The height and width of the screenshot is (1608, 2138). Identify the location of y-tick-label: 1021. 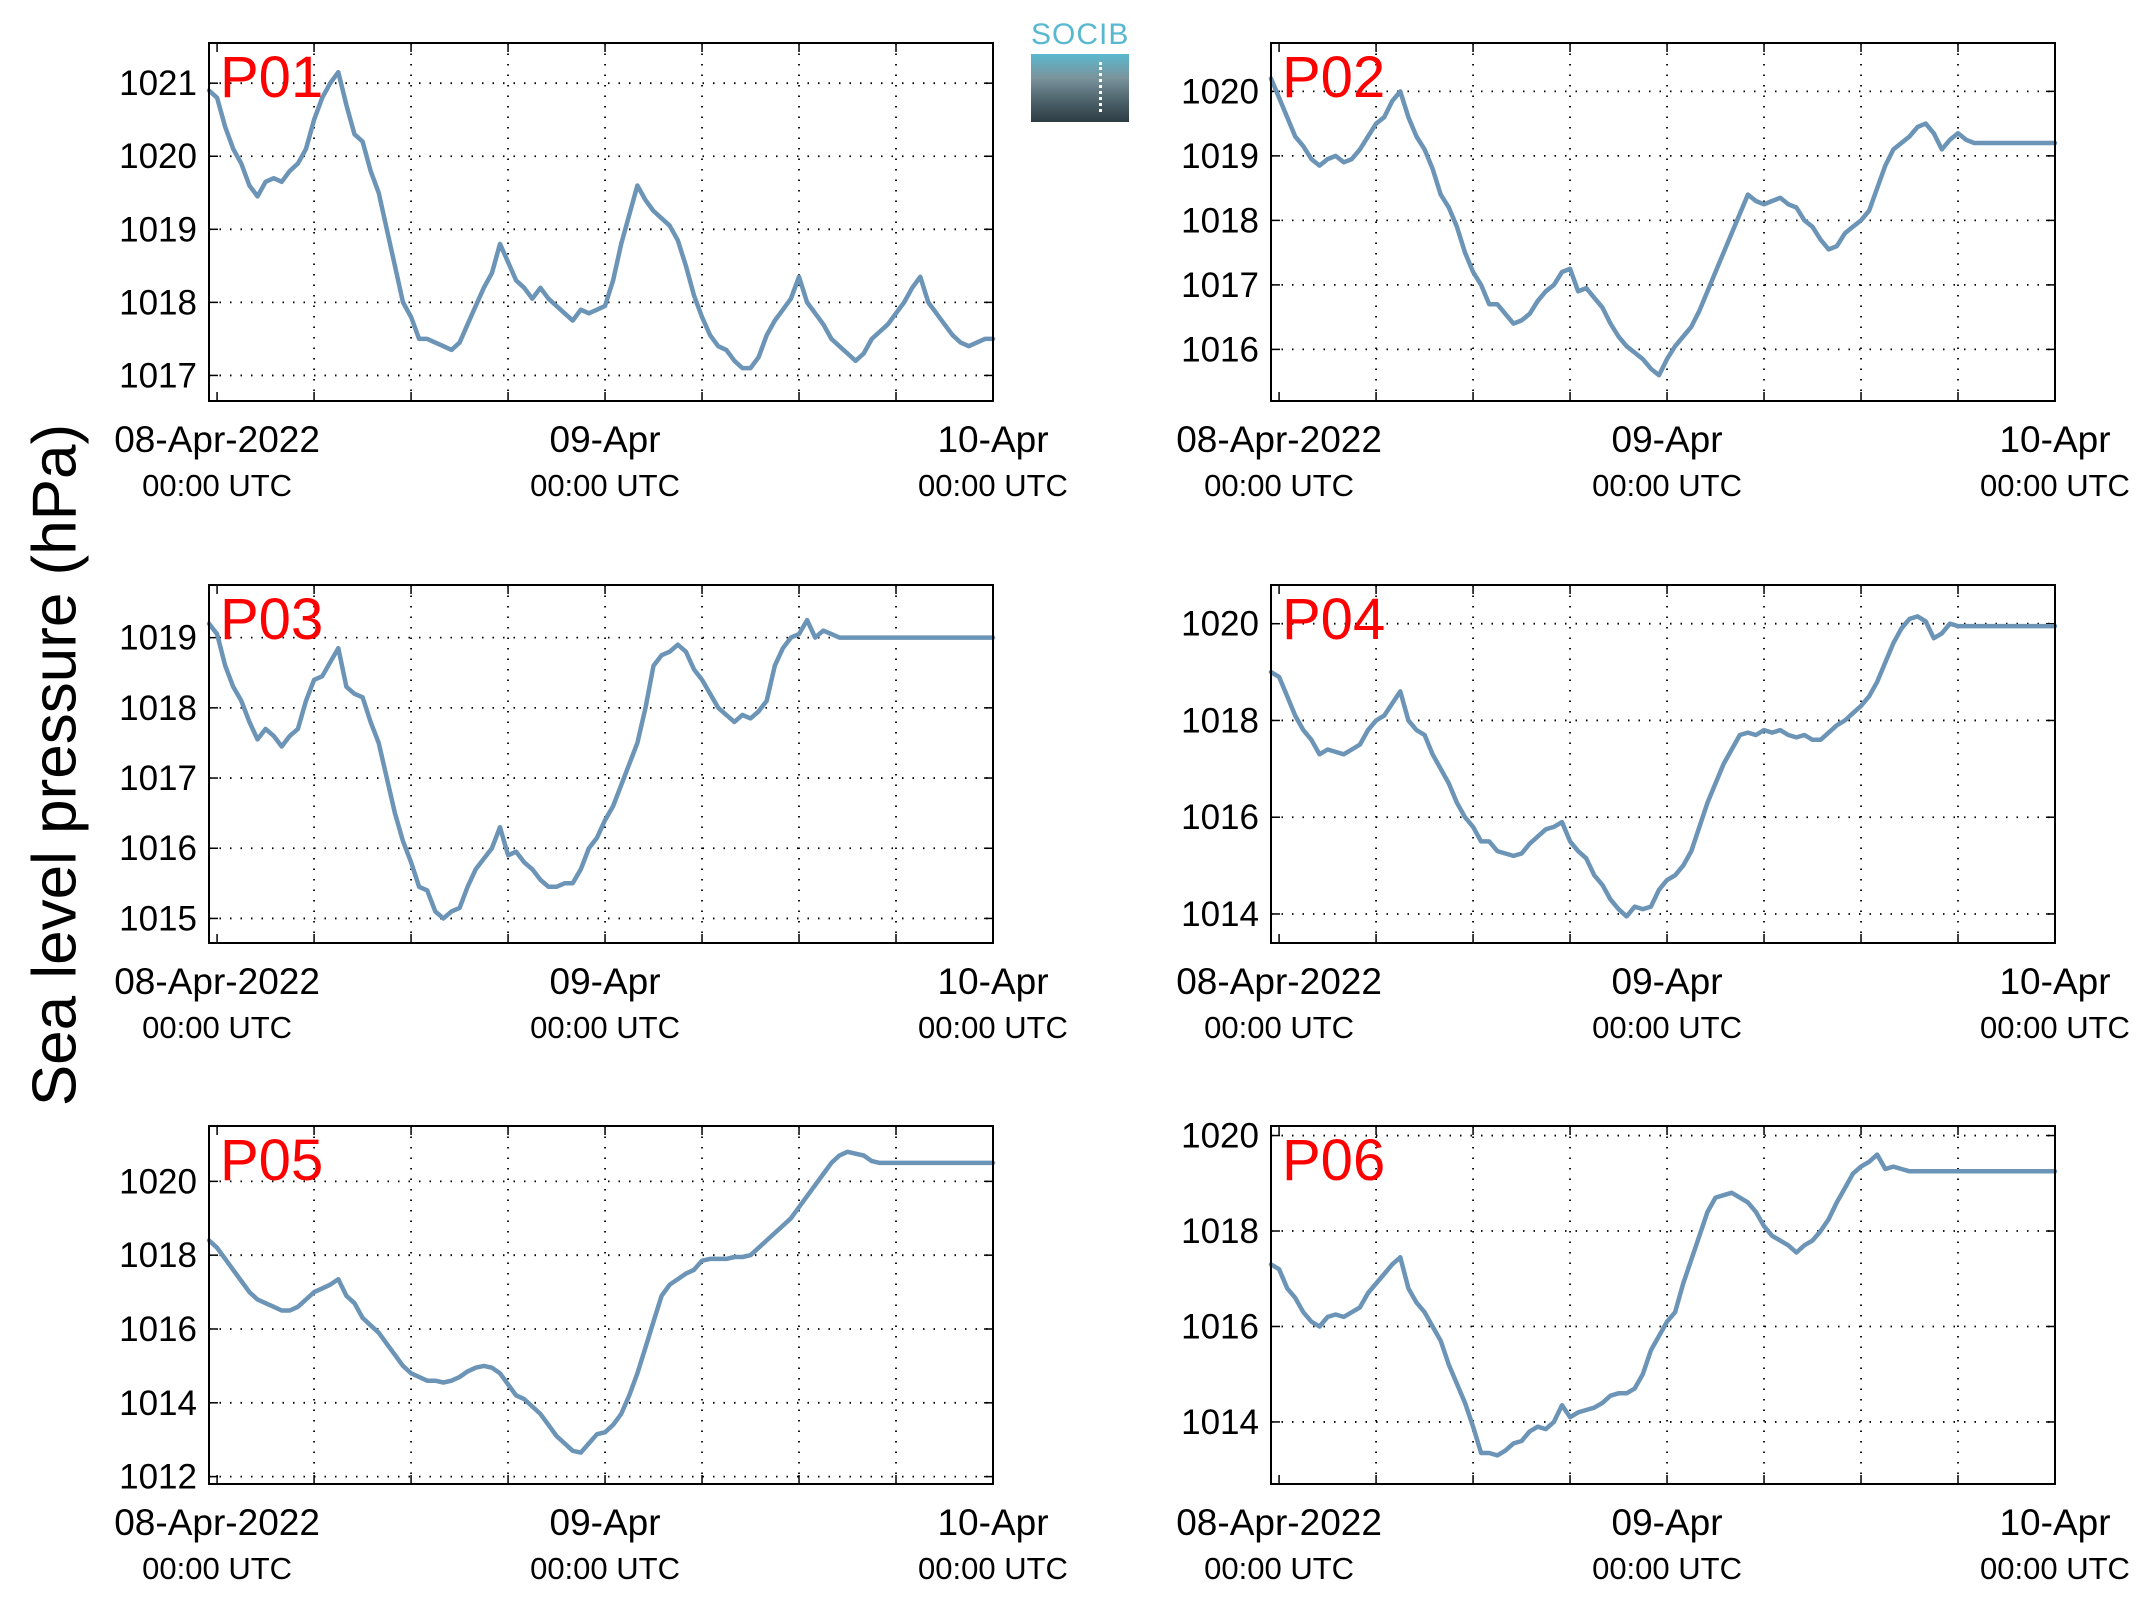
(158, 83).